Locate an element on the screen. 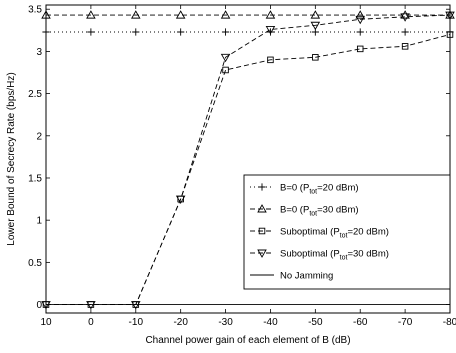 The height and width of the screenshot is (353, 456). legend-entry: No Jamming is located at coordinates (291, 276).